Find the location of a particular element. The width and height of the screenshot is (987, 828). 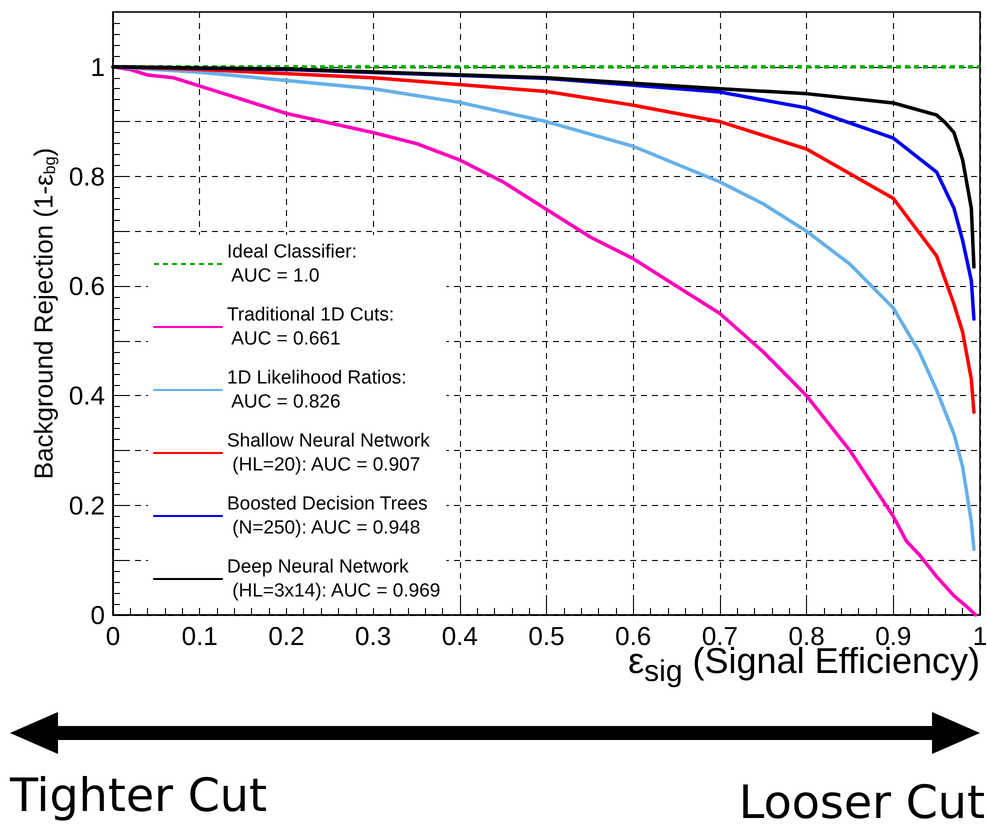

x-tick-label: 0.1 is located at coordinates (200, 636).